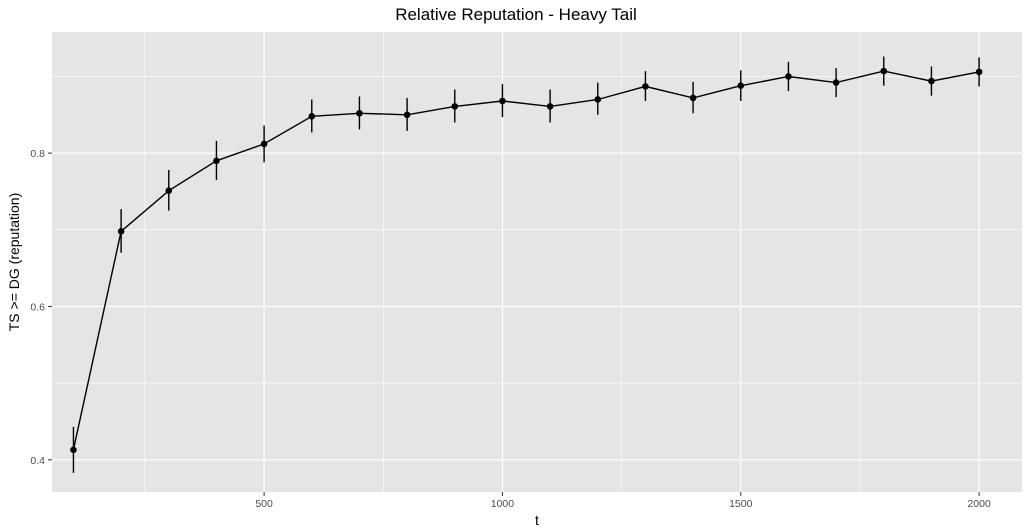 The image size is (1032, 532). Describe the element at coordinates (537, 520) in the screenshot. I see `x-axis-title: t` at that location.